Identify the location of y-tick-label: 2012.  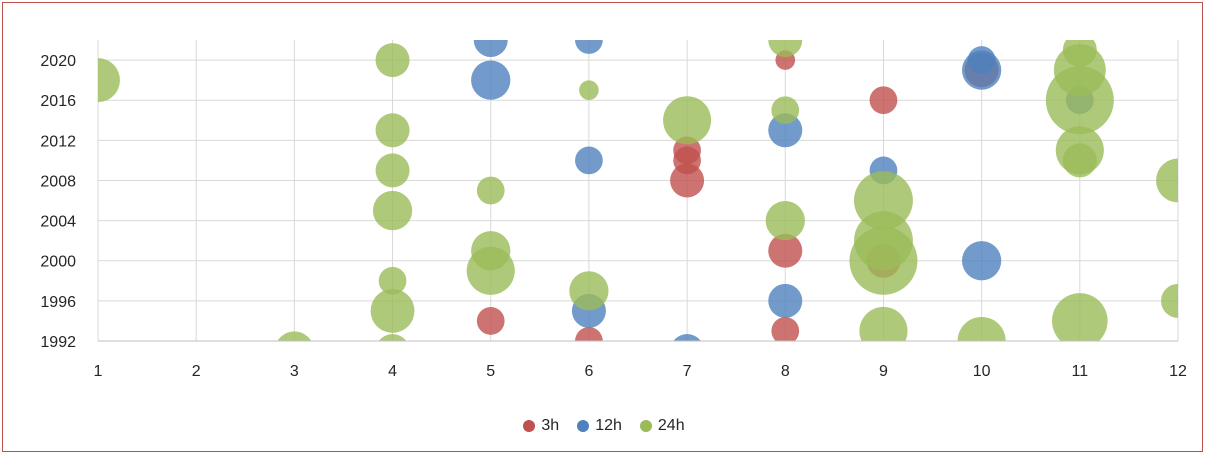
(58, 141).